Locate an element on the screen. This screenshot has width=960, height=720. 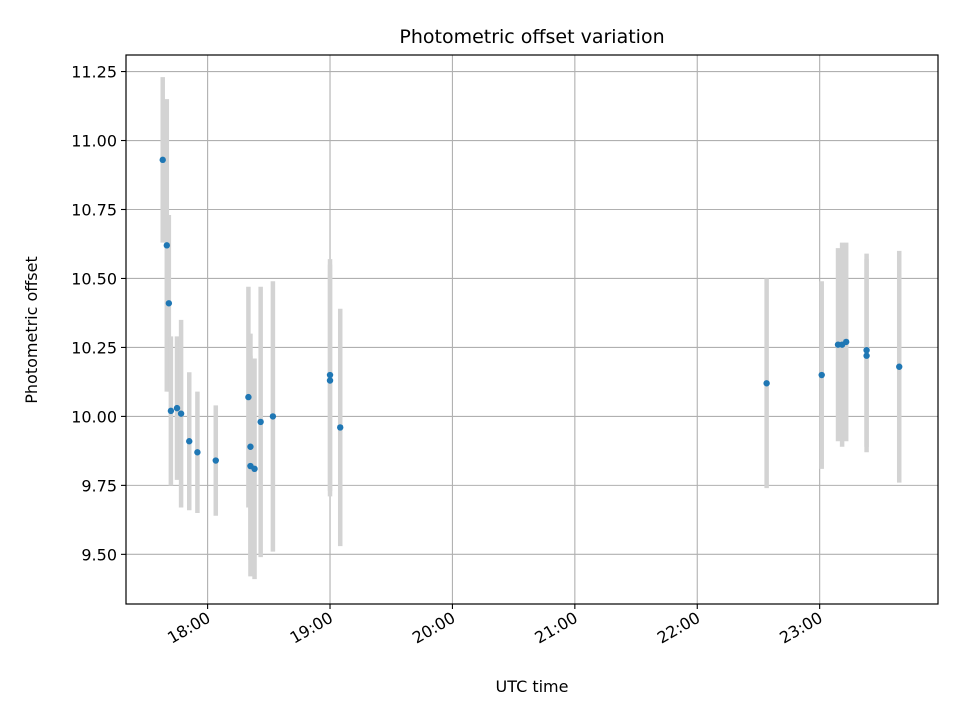
y-tick-label: 11.00 is located at coordinates (94, 141).